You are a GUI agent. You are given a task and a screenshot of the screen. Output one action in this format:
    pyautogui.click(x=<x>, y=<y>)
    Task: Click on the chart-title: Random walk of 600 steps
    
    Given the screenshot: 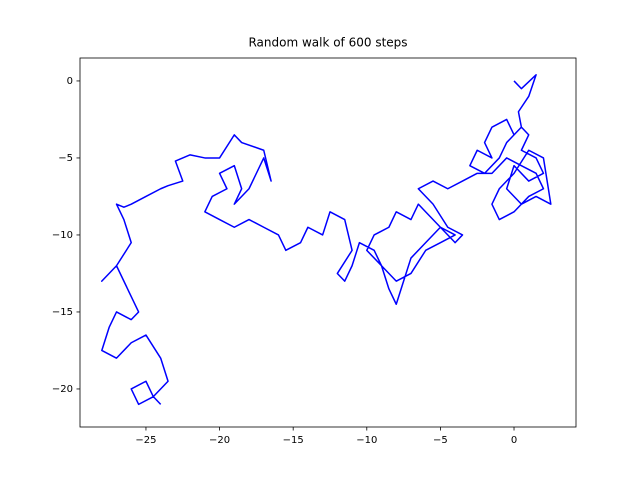 What is the action you would take?
    pyautogui.click(x=327, y=43)
    